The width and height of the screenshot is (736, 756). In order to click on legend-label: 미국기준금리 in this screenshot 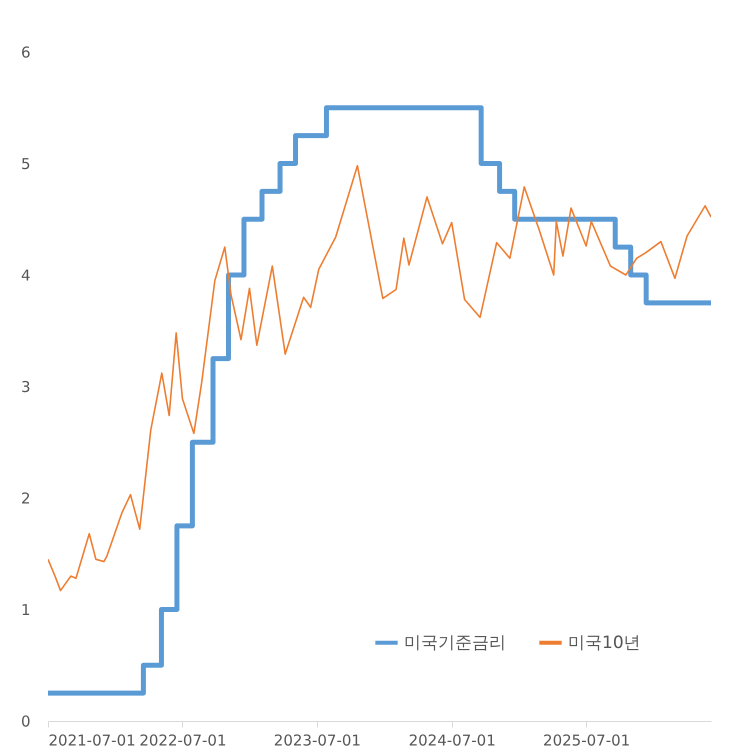, I will do `click(455, 642)`.